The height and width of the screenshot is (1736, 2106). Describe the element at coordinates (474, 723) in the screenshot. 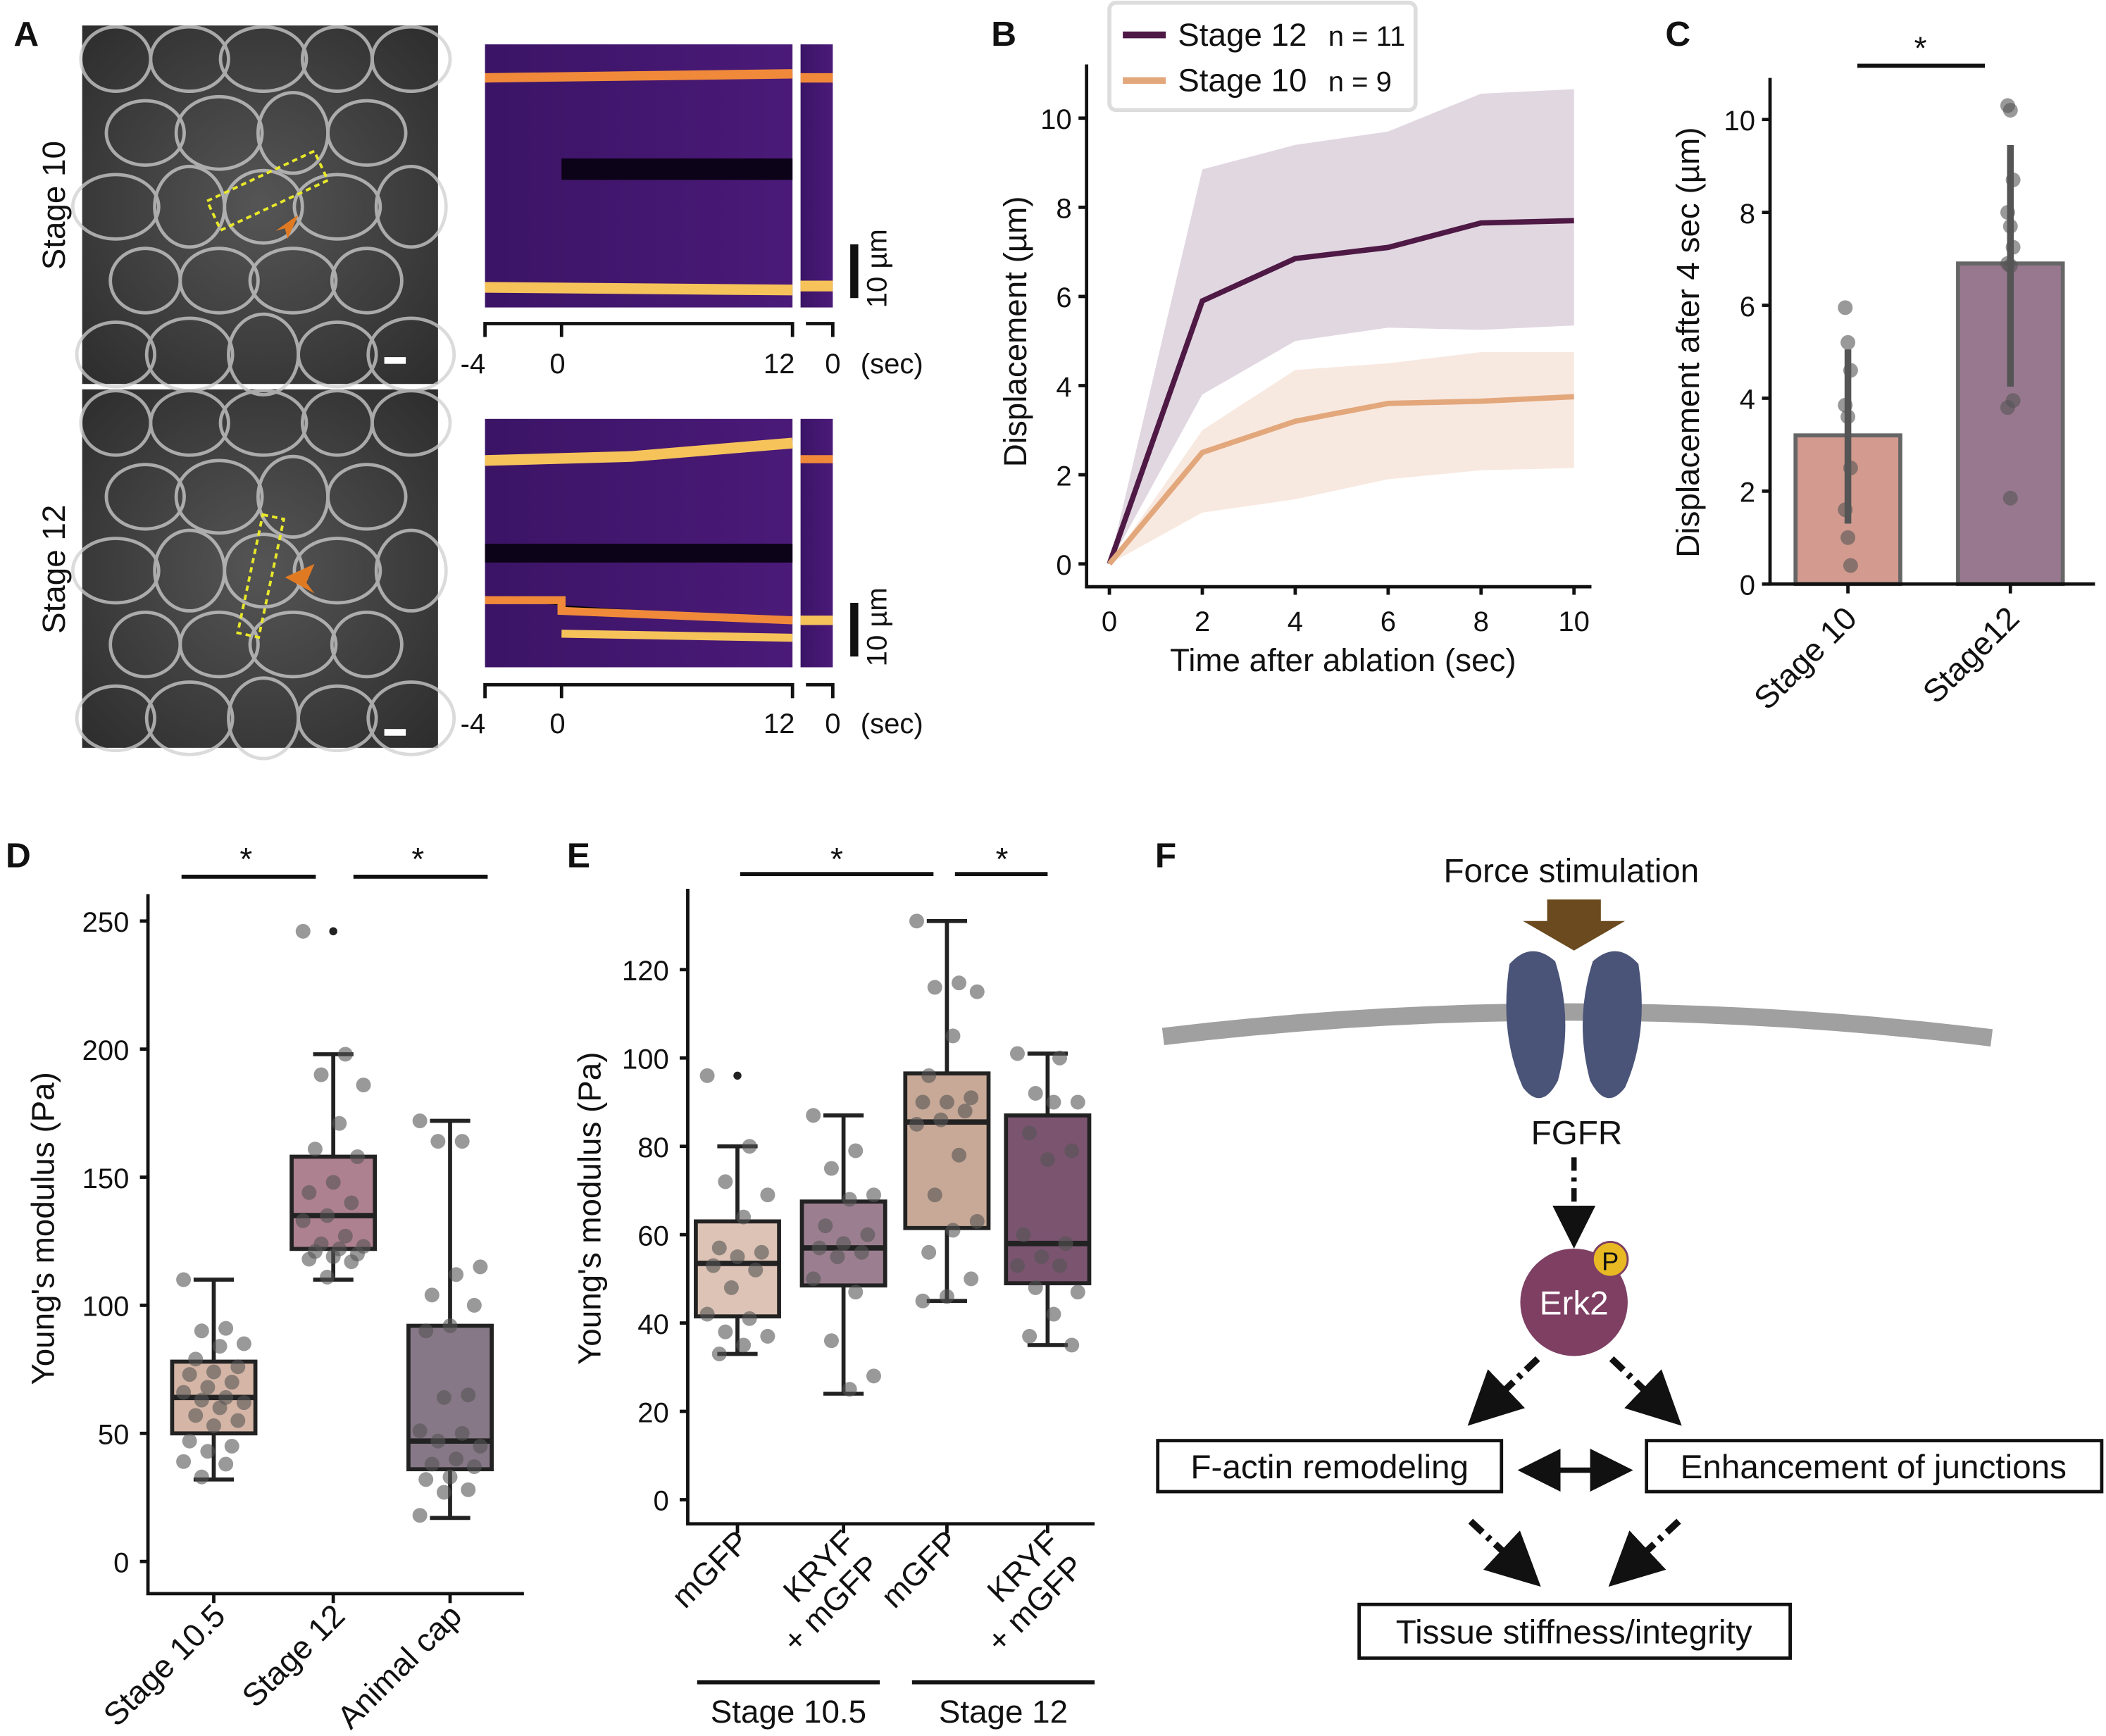

I see `time-tick-label: -4` at that location.